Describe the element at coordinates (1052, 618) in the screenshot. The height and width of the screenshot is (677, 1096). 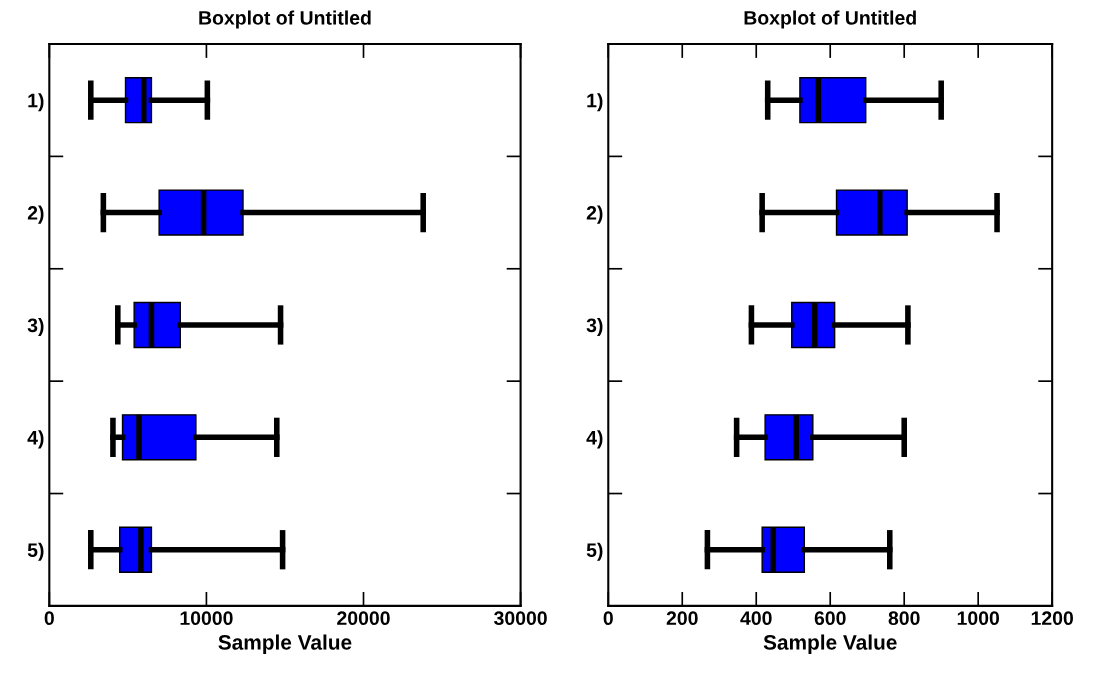
I see `x-tick-label: 1200` at that location.